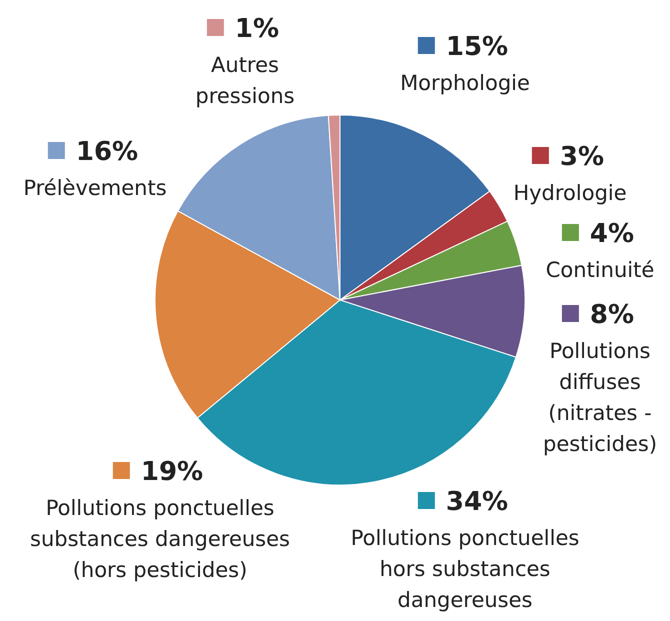 This screenshot has width=670, height=621. I want to click on legend-label: Autres pressions, so click(245, 80).